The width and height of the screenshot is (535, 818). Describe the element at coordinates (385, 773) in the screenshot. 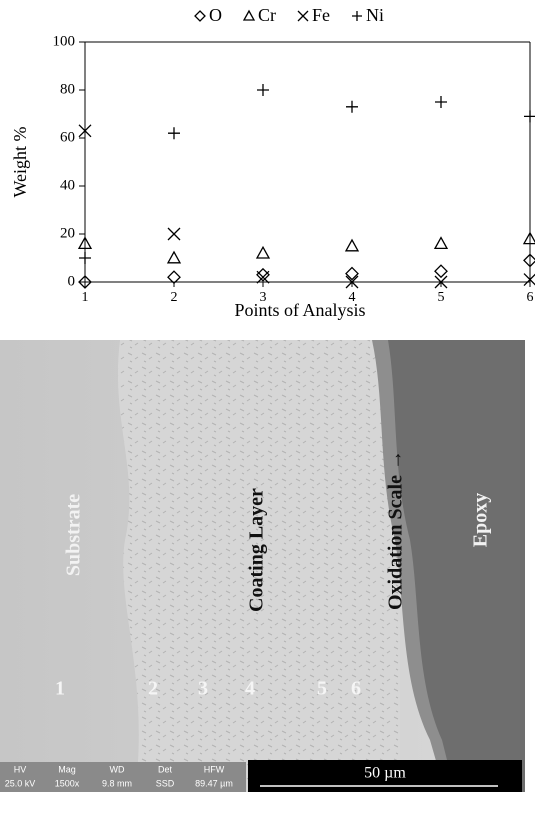

I see `scale-bar-label: 50 µm` at that location.